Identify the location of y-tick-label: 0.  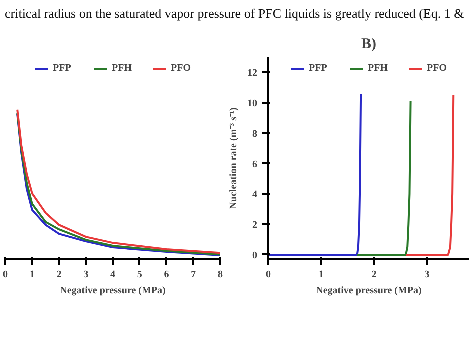
(255, 256).